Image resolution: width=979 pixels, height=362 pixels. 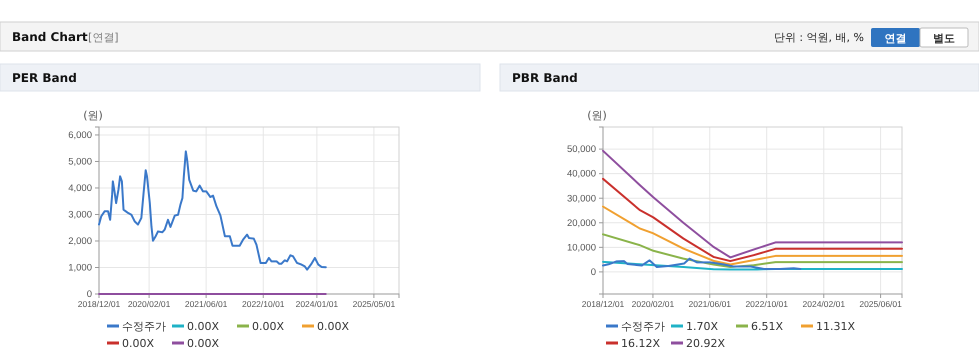 What do you see at coordinates (374, 304) in the screenshot?
I see `x-tick-label: 2025/05/01` at bounding box center [374, 304].